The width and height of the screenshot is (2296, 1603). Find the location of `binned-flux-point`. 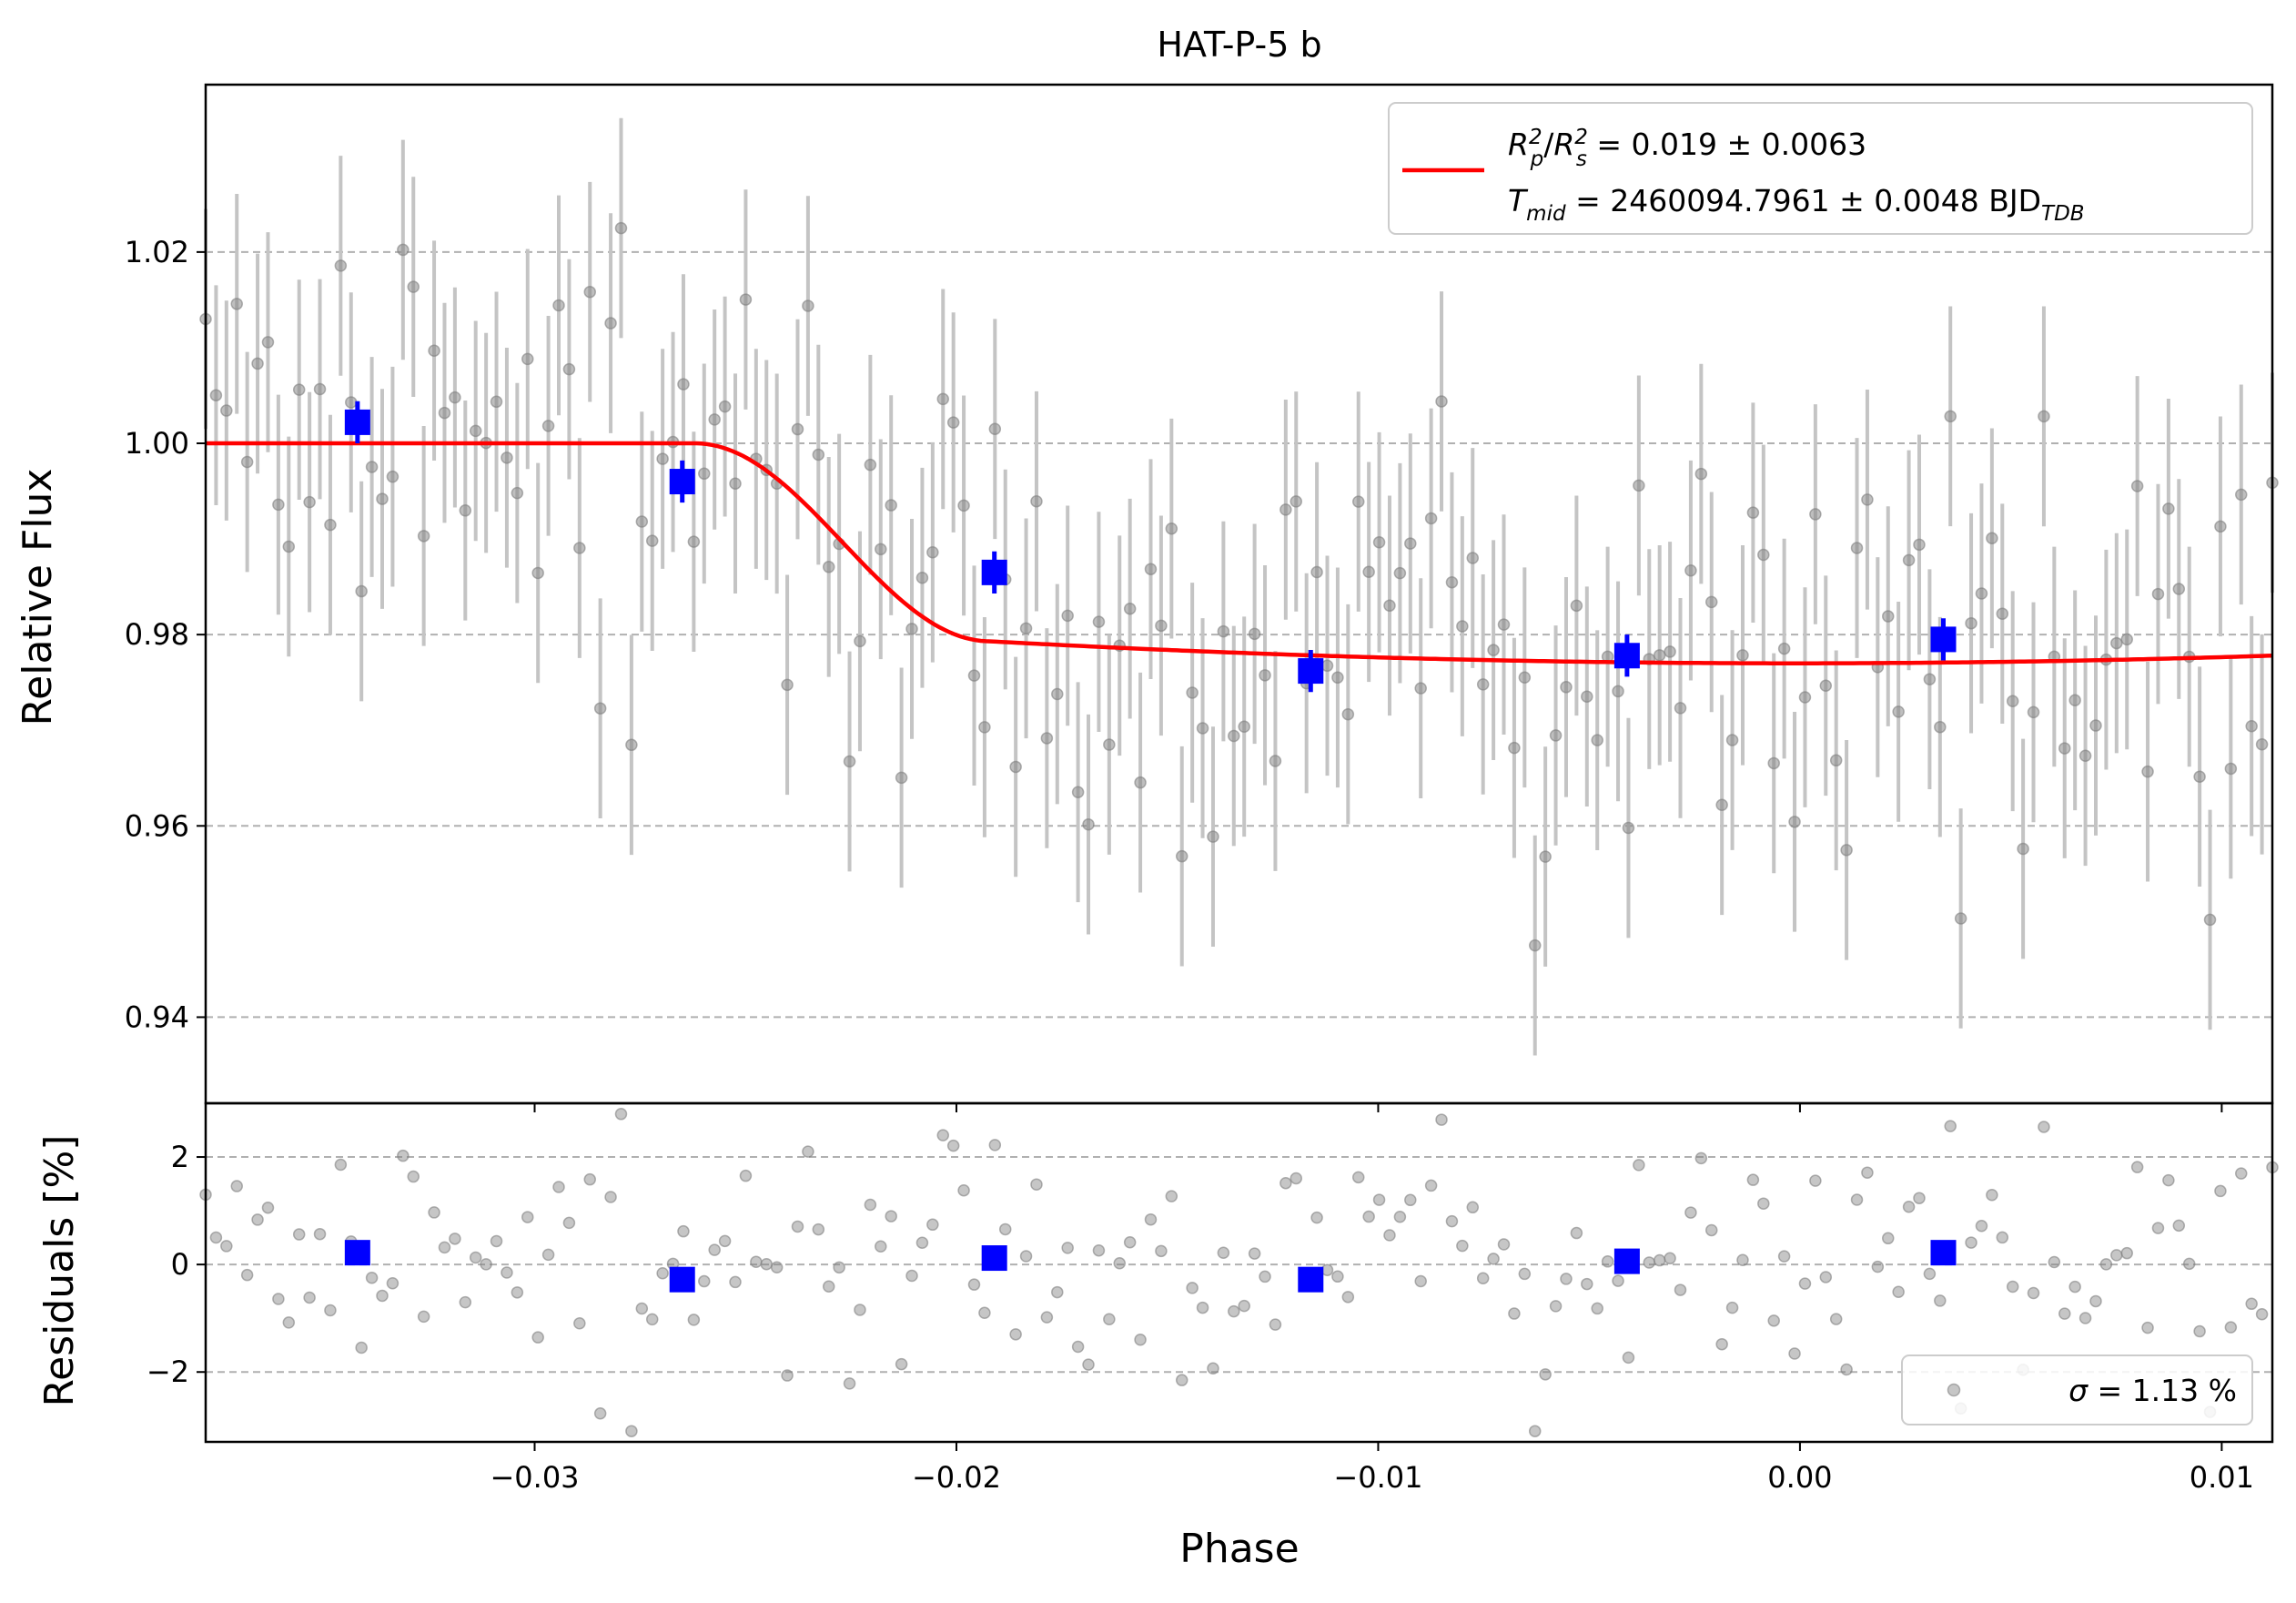

binned-flux-point is located at coordinates (1311, 671).